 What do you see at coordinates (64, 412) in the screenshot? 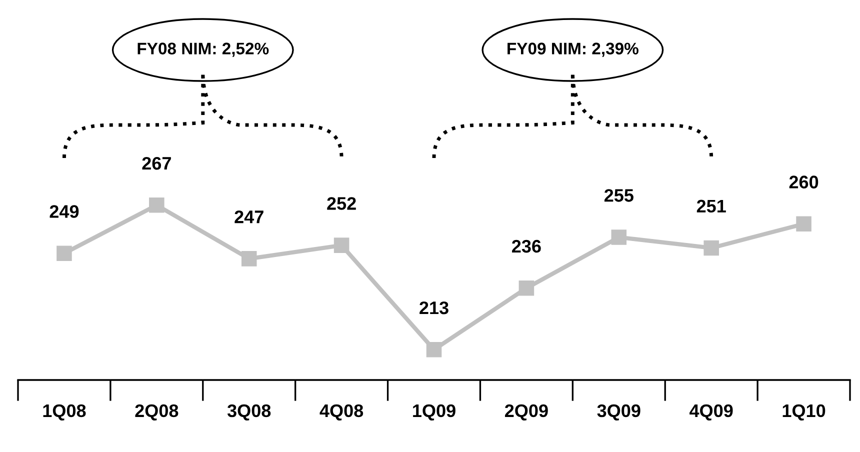
I see `x-tick-label: 1Q08` at bounding box center [64, 412].